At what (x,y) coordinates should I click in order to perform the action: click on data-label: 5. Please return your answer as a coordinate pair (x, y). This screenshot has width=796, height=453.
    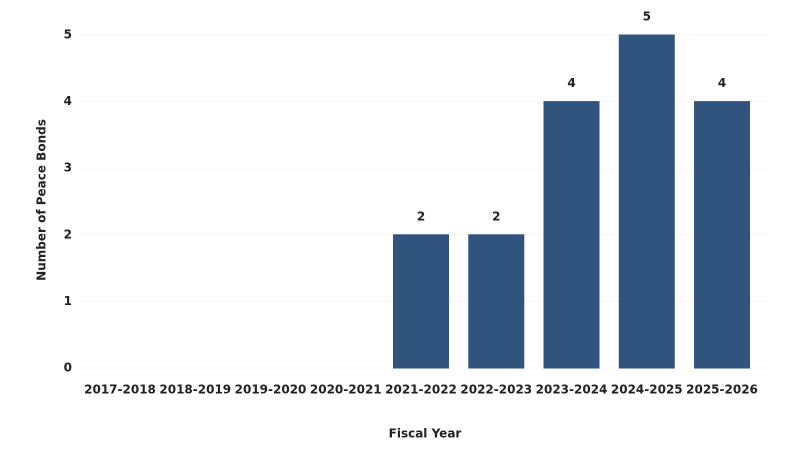
    Looking at the image, I should click on (647, 17).